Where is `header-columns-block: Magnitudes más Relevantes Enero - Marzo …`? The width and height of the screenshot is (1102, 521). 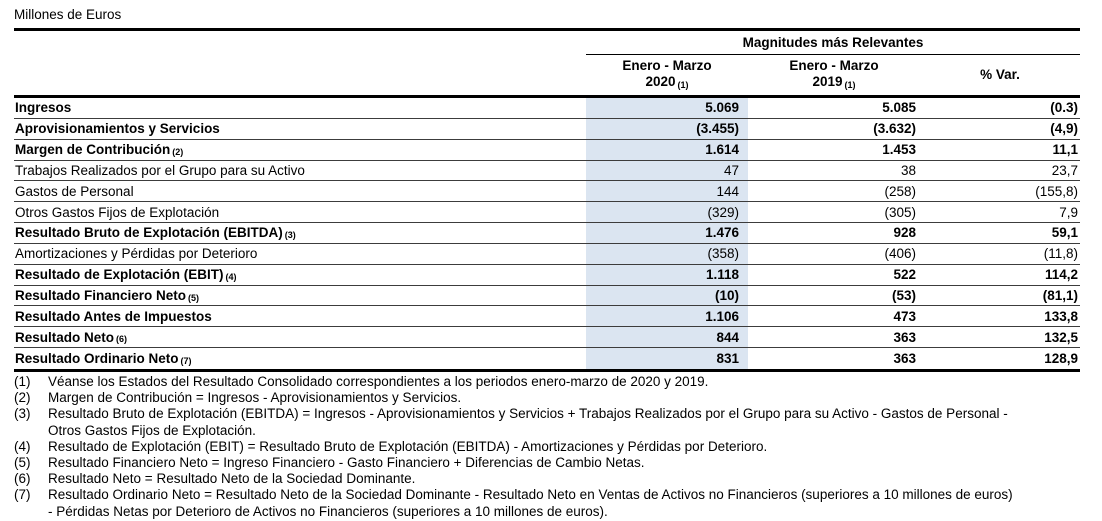 header-columns-block: Magnitudes más Relevantes Enero - Marzo … is located at coordinates (833, 63).